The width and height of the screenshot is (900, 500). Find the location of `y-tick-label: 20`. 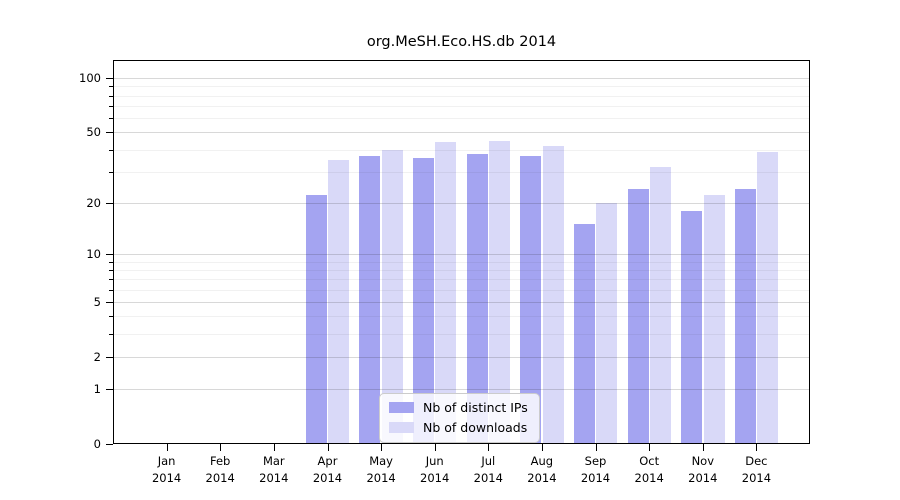

y-tick-label: 20 is located at coordinates (93, 202).